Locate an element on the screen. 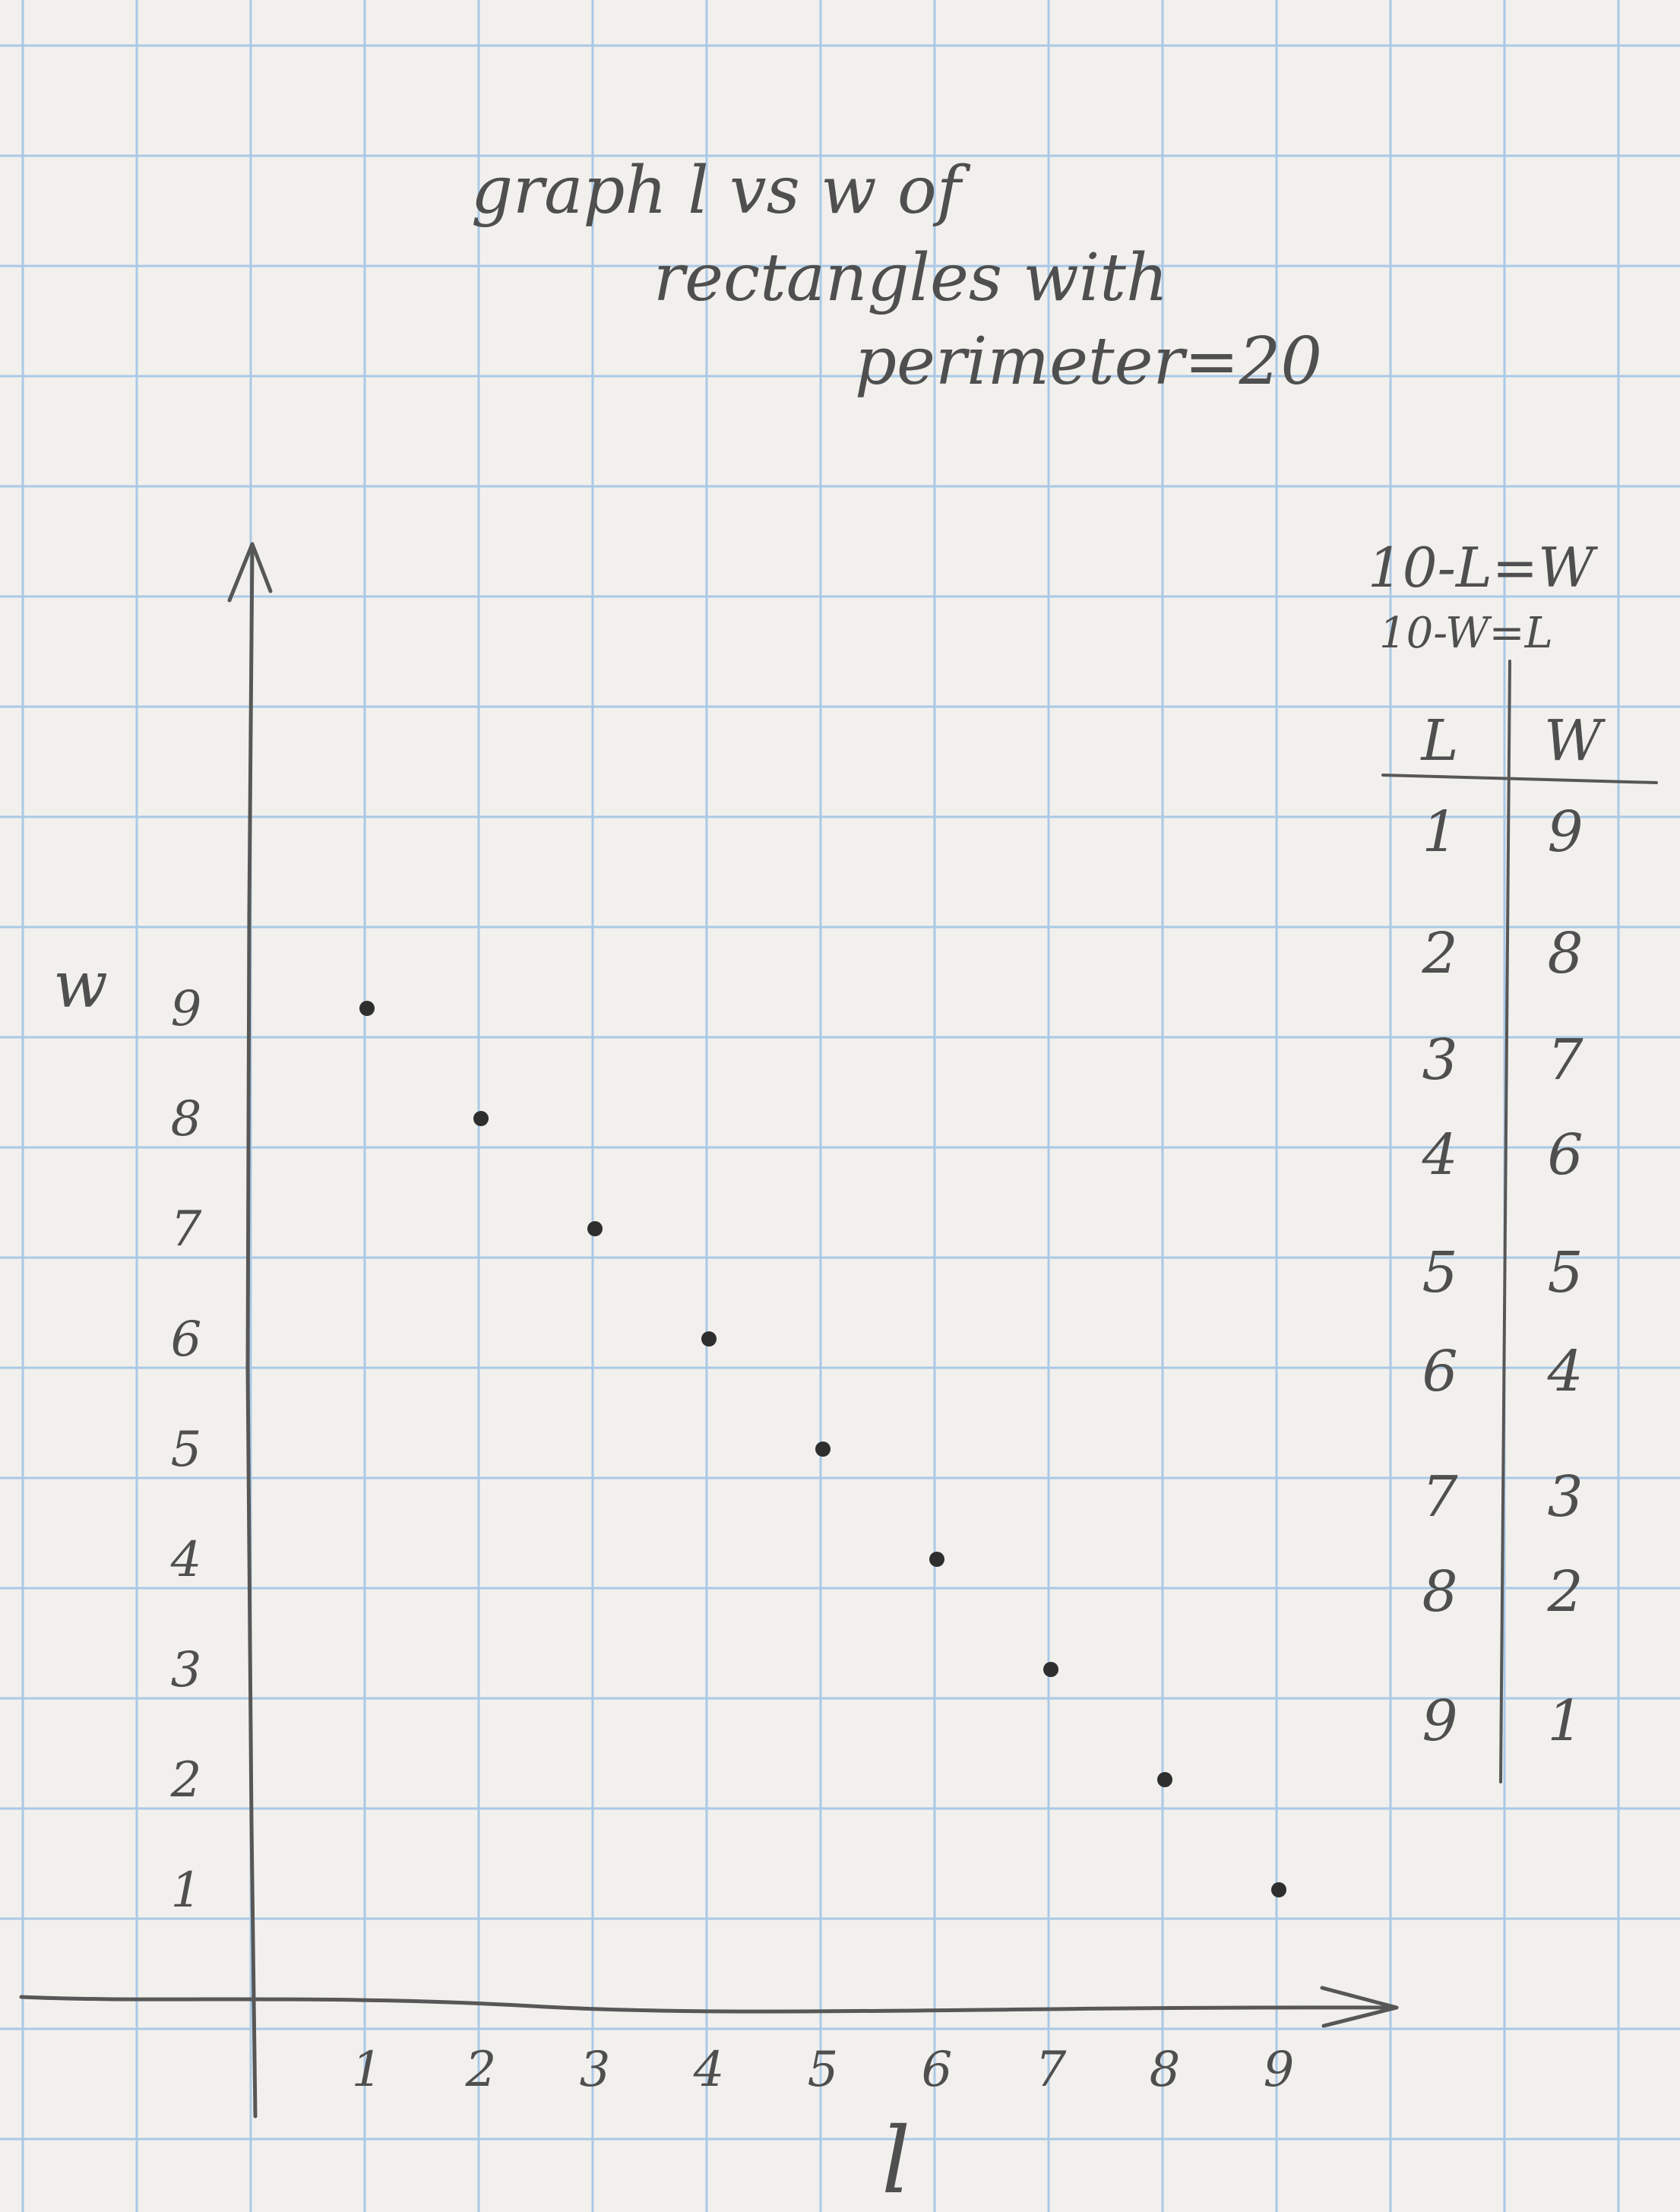 This screenshot has height=2212, width=1680. x-tick-label: 5 is located at coordinates (823, 2070).